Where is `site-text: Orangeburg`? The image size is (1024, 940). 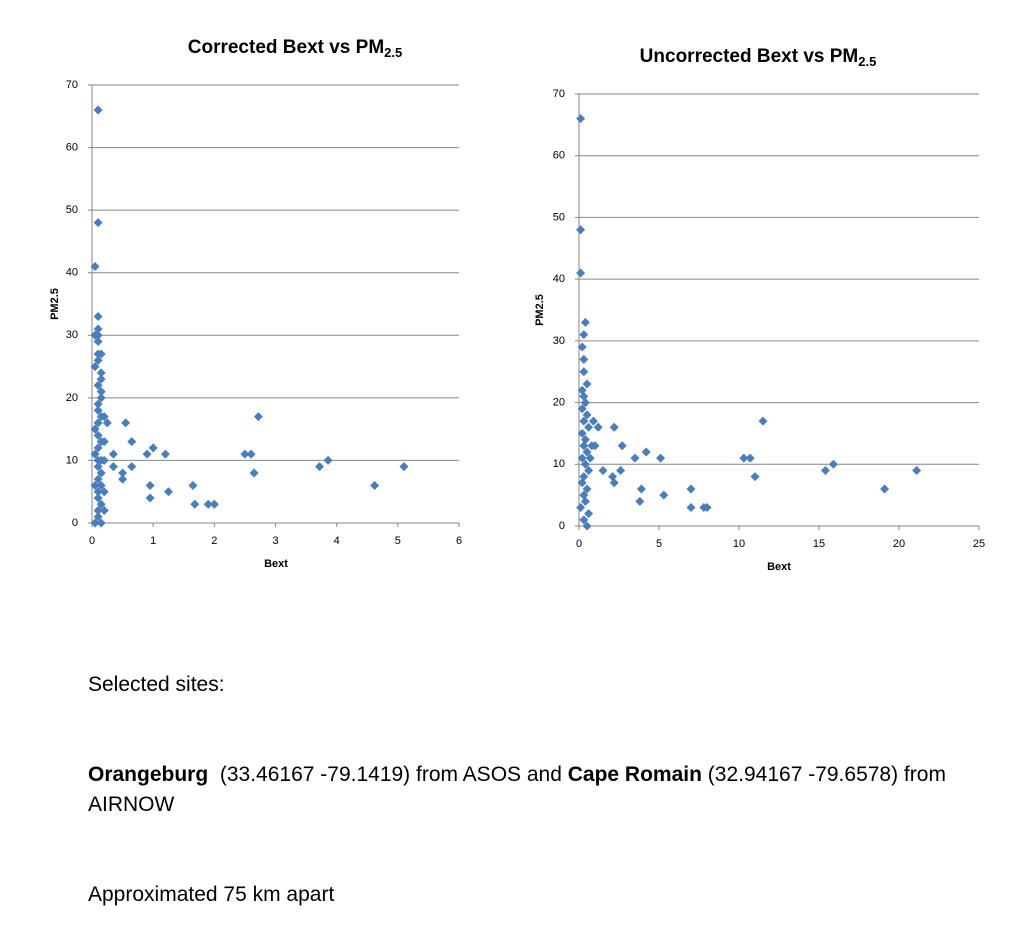
site-text: Orangeburg is located at coordinates (148, 774).